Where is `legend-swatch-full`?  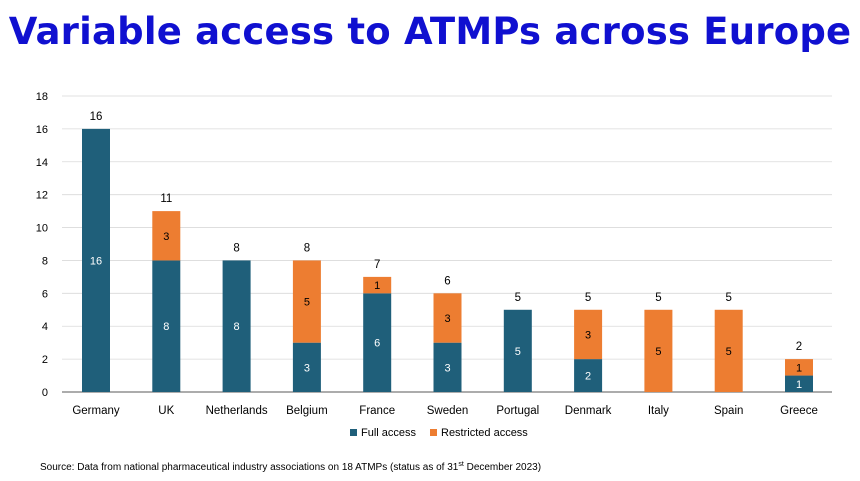
legend-swatch-full is located at coordinates (353, 432).